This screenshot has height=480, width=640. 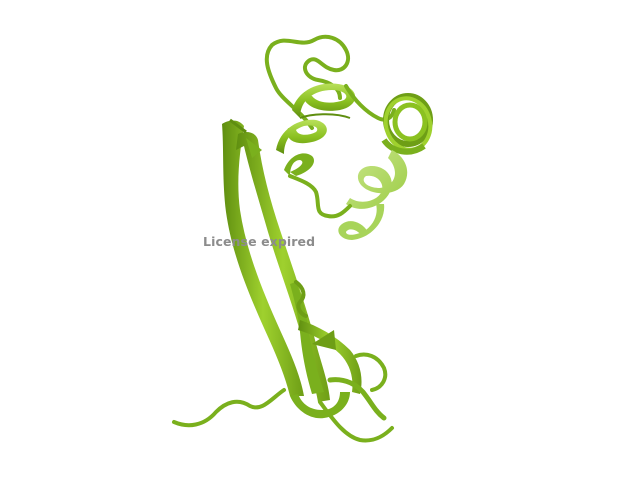 I want to click on coiled-helix-end-on, so click(x=407, y=124).